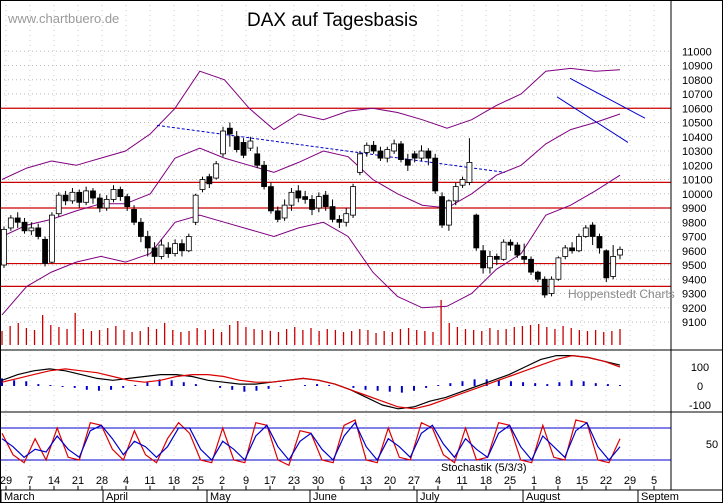 The image size is (723, 503). Describe the element at coordinates (102, 481) in the screenshot. I see `x-tick-label: 28` at that location.